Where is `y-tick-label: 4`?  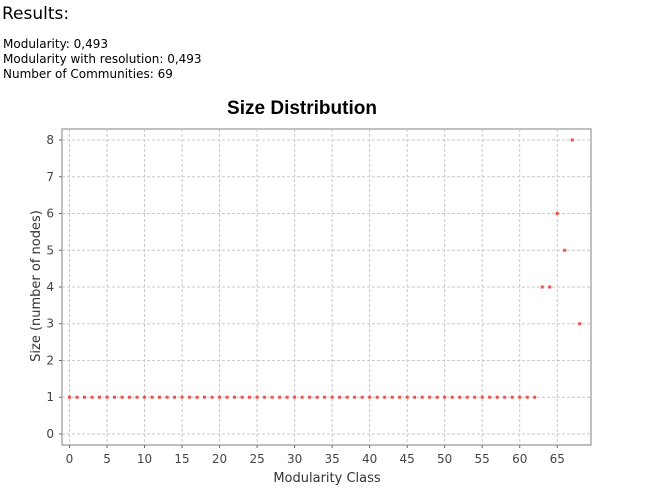
y-tick-label: 4 is located at coordinates (50, 287).